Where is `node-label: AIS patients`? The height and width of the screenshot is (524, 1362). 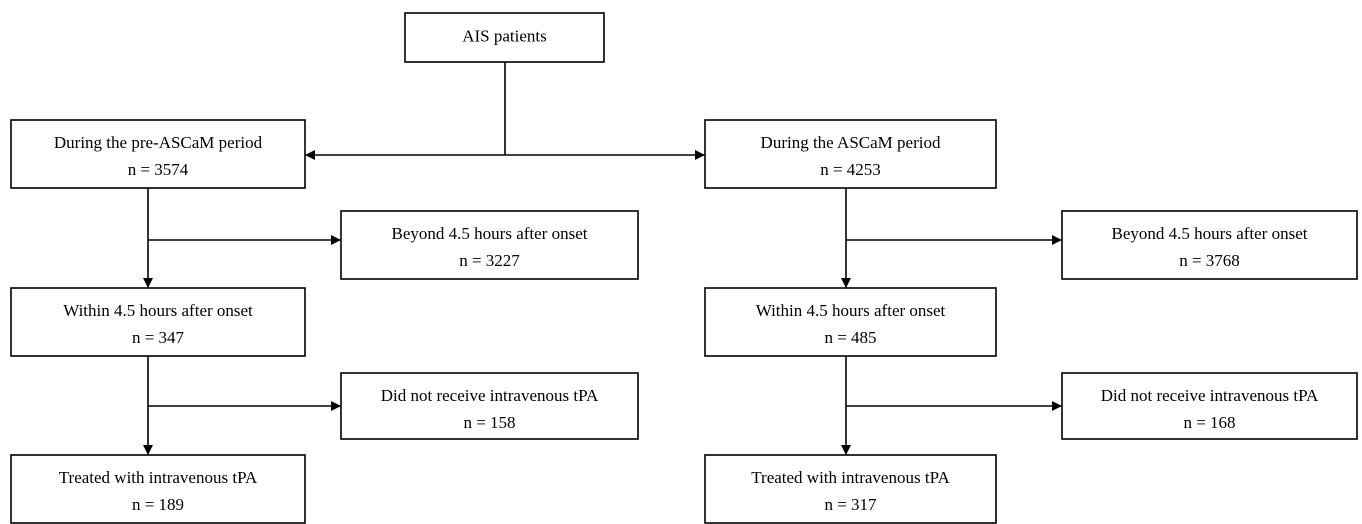
node-label: AIS patients is located at coordinates (504, 35).